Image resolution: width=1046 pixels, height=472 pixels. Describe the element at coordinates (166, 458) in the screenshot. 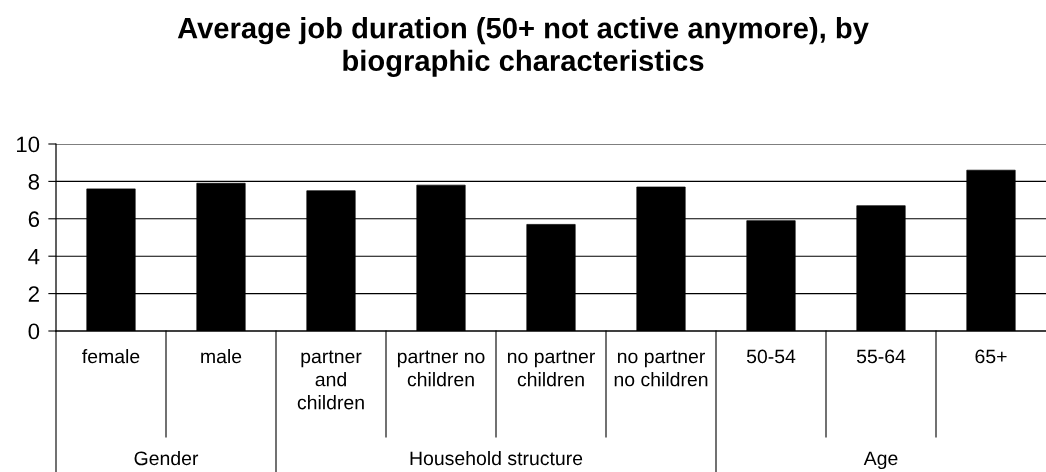

I see `text: Gender` at that location.